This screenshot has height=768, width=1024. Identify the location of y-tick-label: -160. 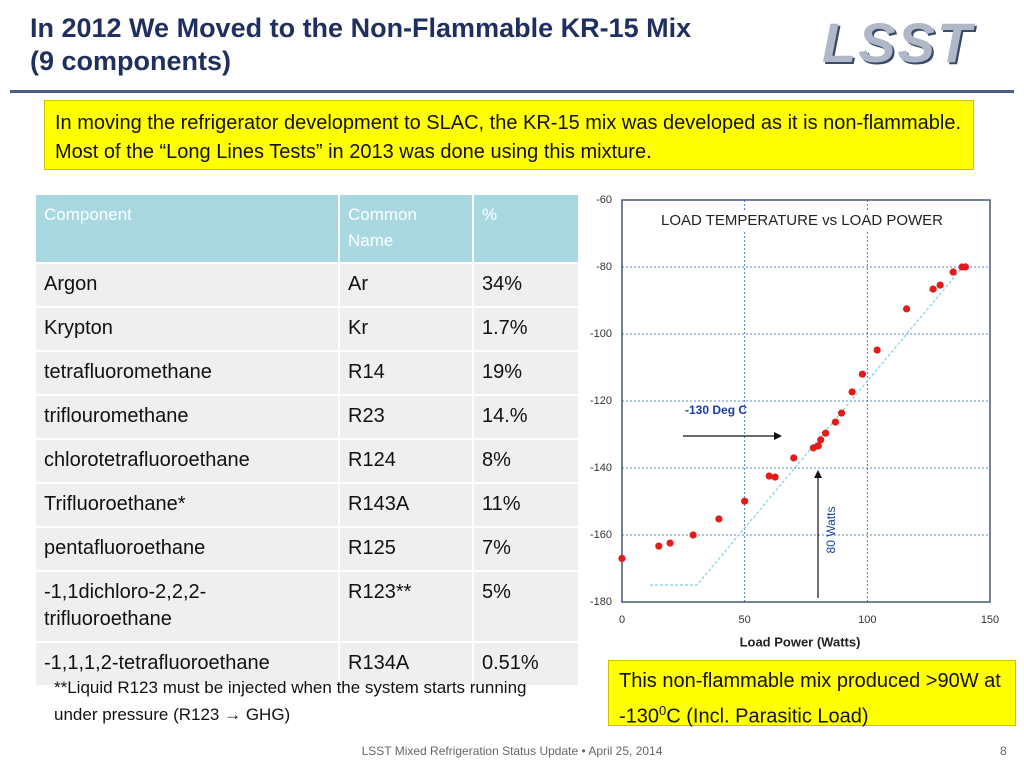
(601, 535).